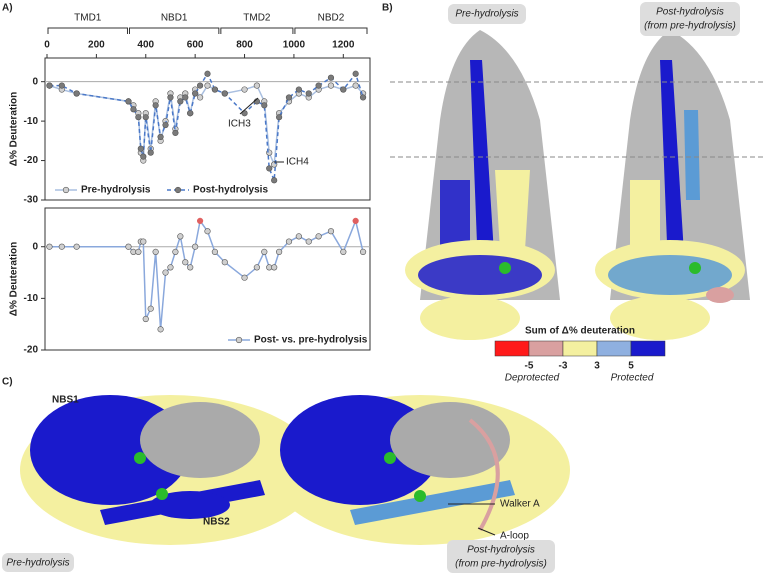 Image resolution: width=766 pixels, height=574 pixels. Describe the element at coordinates (532, 378) in the screenshot. I see `colorbar-low: Deprotected` at that location.